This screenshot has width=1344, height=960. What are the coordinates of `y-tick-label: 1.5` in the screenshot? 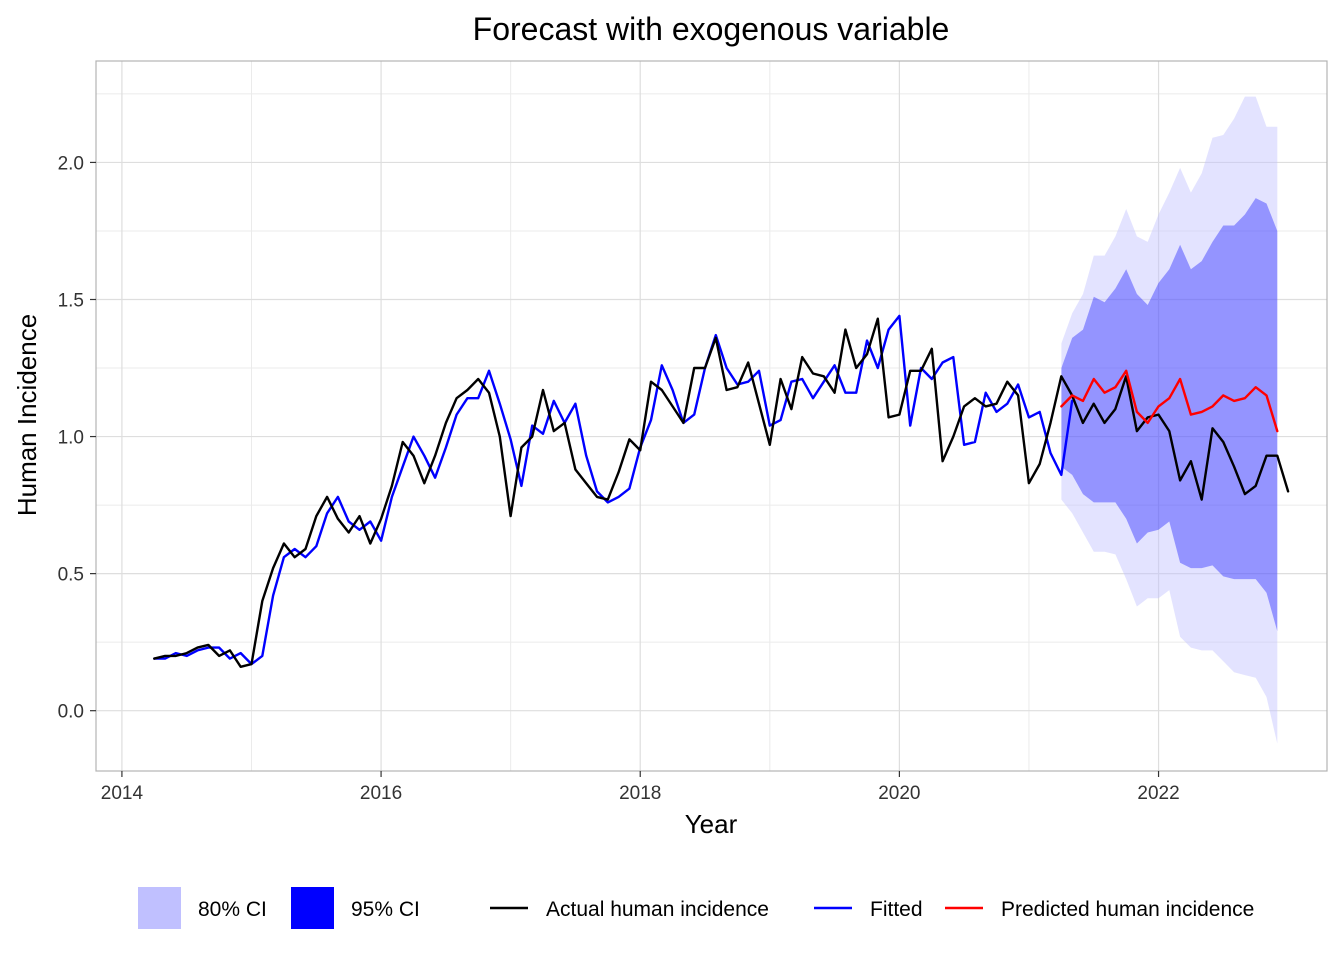 It's located at (71, 300).